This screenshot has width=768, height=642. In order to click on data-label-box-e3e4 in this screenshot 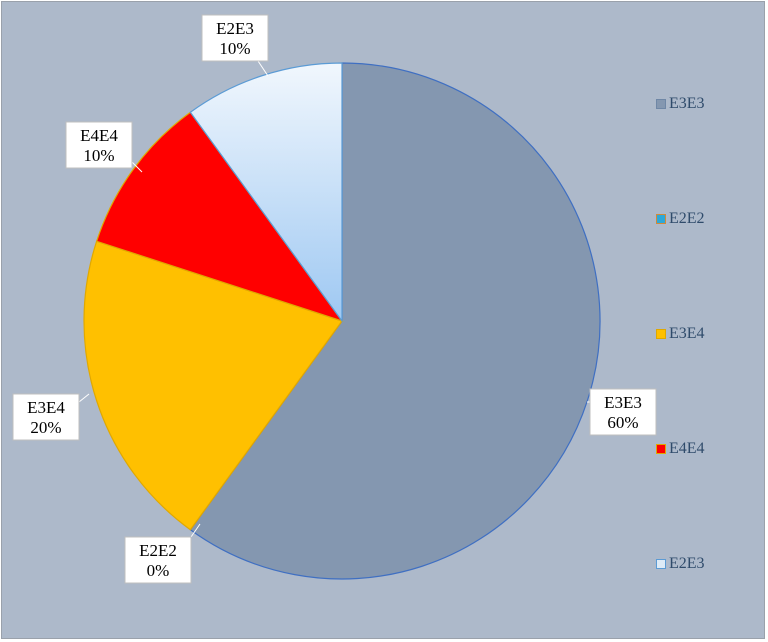, I will do `click(46, 417)`.